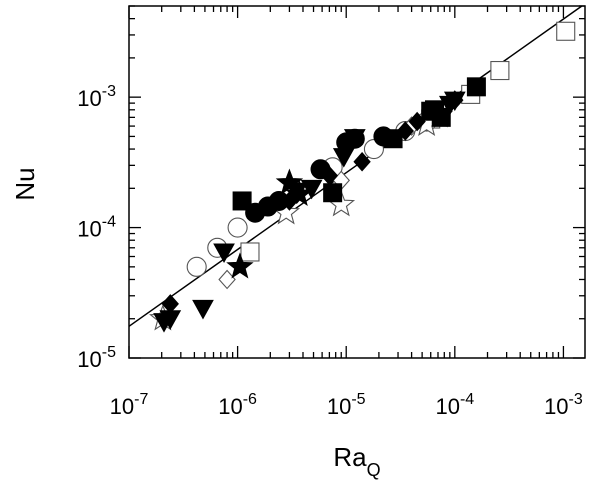  I want to click on x-tick-label: 10⁻⁵, so click(346, 405).